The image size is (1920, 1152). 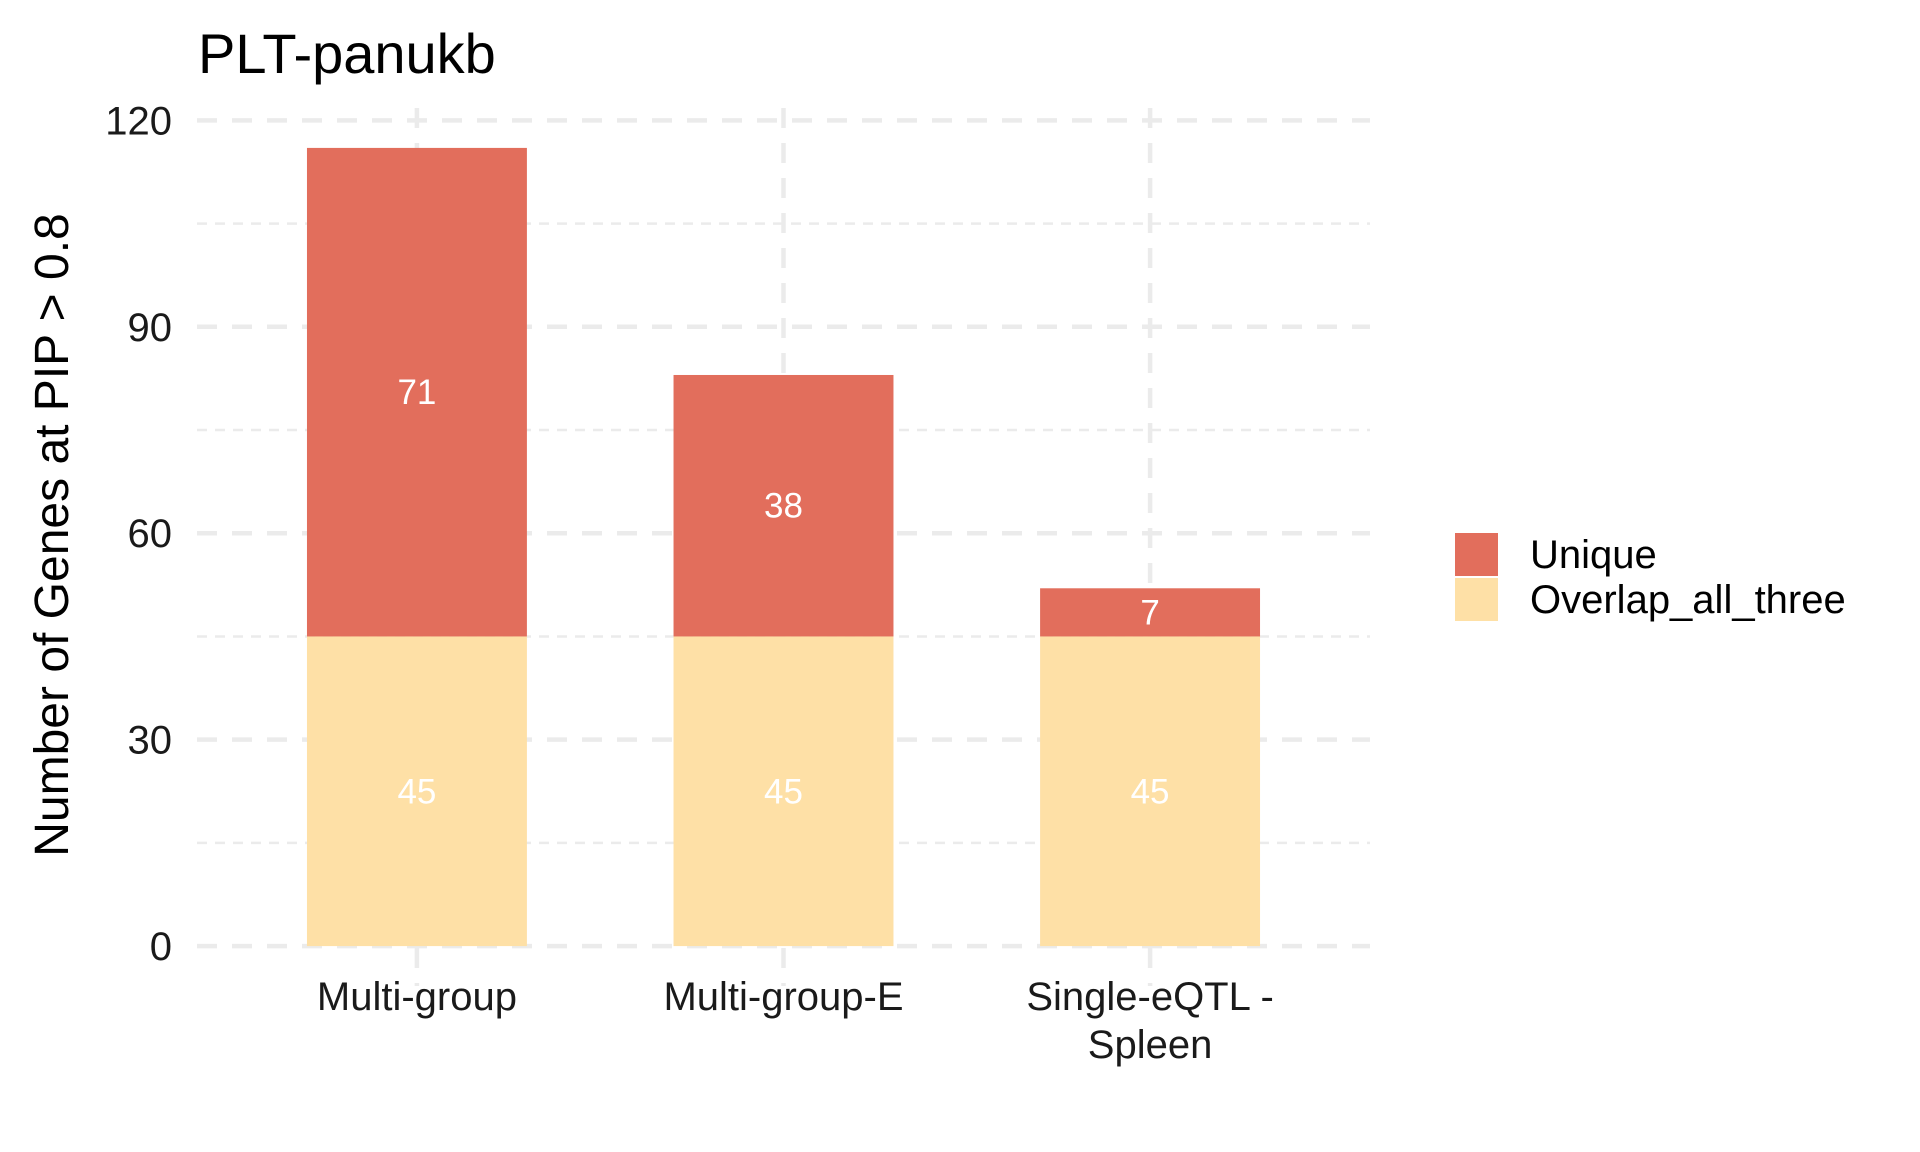 What do you see at coordinates (150, 741) in the screenshot?
I see `y-tick-label: 30` at bounding box center [150, 741].